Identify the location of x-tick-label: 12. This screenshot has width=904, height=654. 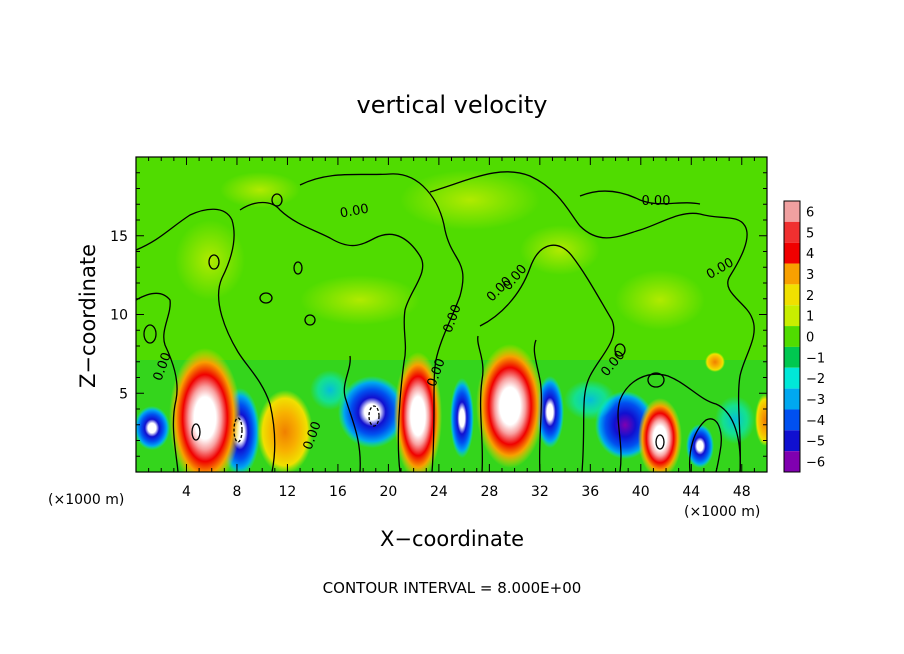
(288, 492).